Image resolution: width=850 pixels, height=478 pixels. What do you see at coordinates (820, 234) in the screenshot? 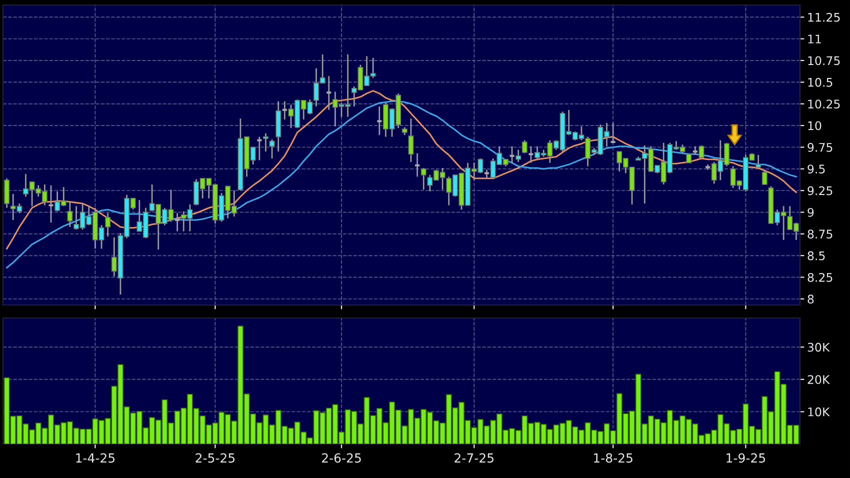
I see `y-tick-label: 8.75` at bounding box center [820, 234].